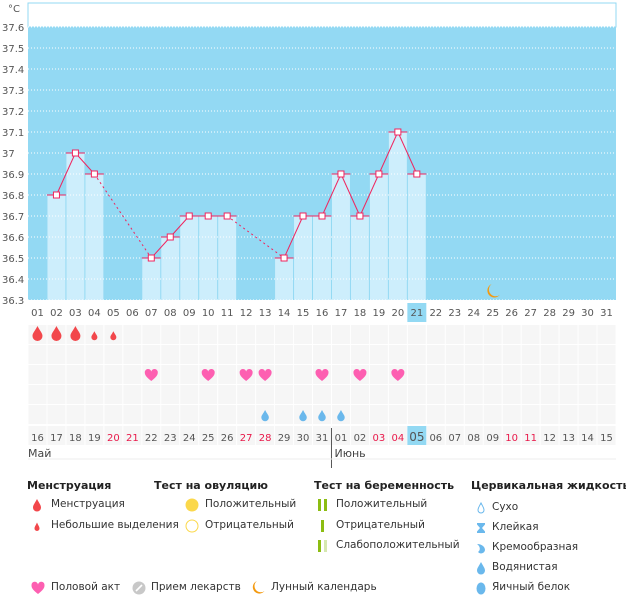  I want to click on date-label: 15, so click(606, 438).